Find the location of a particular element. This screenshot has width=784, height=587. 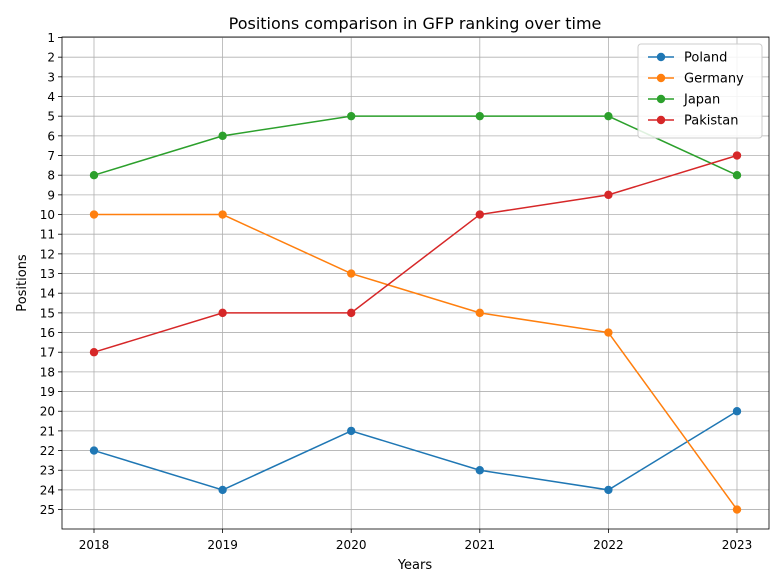

y-tick-label: 3 is located at coordinates (51, 77).